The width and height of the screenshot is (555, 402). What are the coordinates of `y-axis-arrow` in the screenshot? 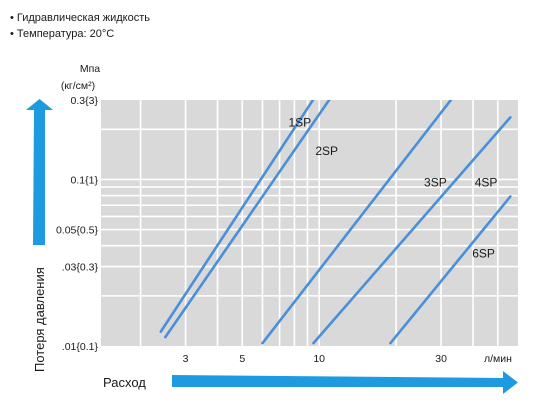 It's located at (39, 172).